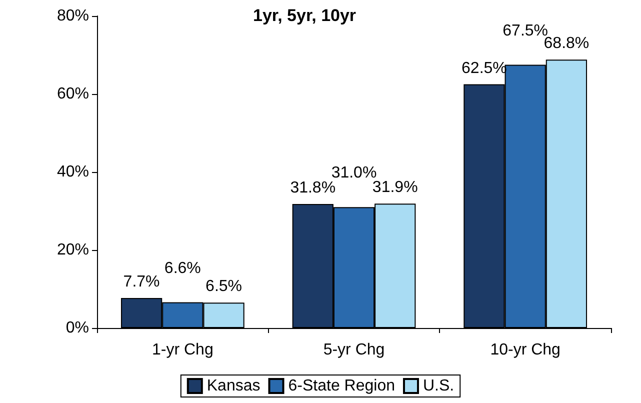  What do you see at coordinates (525, 350) in the screenshot?
I see `x-tick-label: 10-yr Chg` at bounding box center [525, 350].